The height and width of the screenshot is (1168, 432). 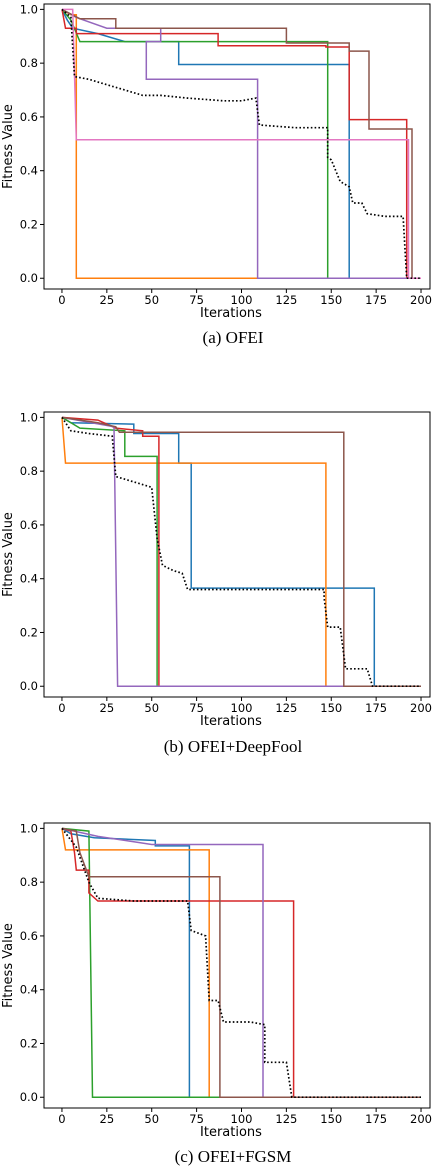 I want to click on figure-caption: (a) OFEI, so click(x=233, y=337).